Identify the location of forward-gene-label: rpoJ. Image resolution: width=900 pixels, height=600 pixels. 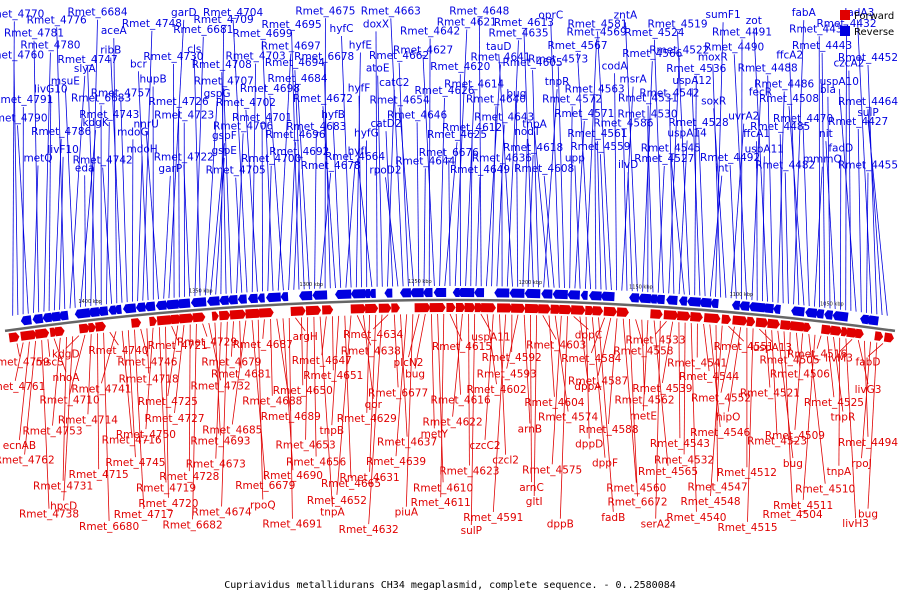
(861, 464).